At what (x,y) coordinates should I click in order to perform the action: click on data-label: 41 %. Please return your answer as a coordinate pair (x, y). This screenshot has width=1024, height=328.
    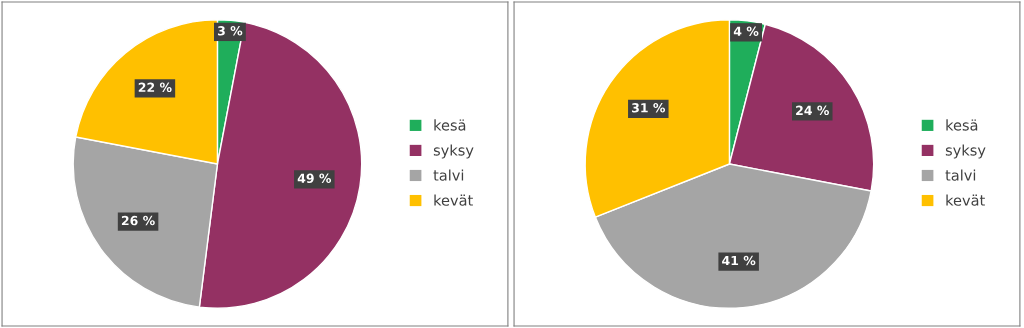
    Looking at the image, I should click on (739, 260).